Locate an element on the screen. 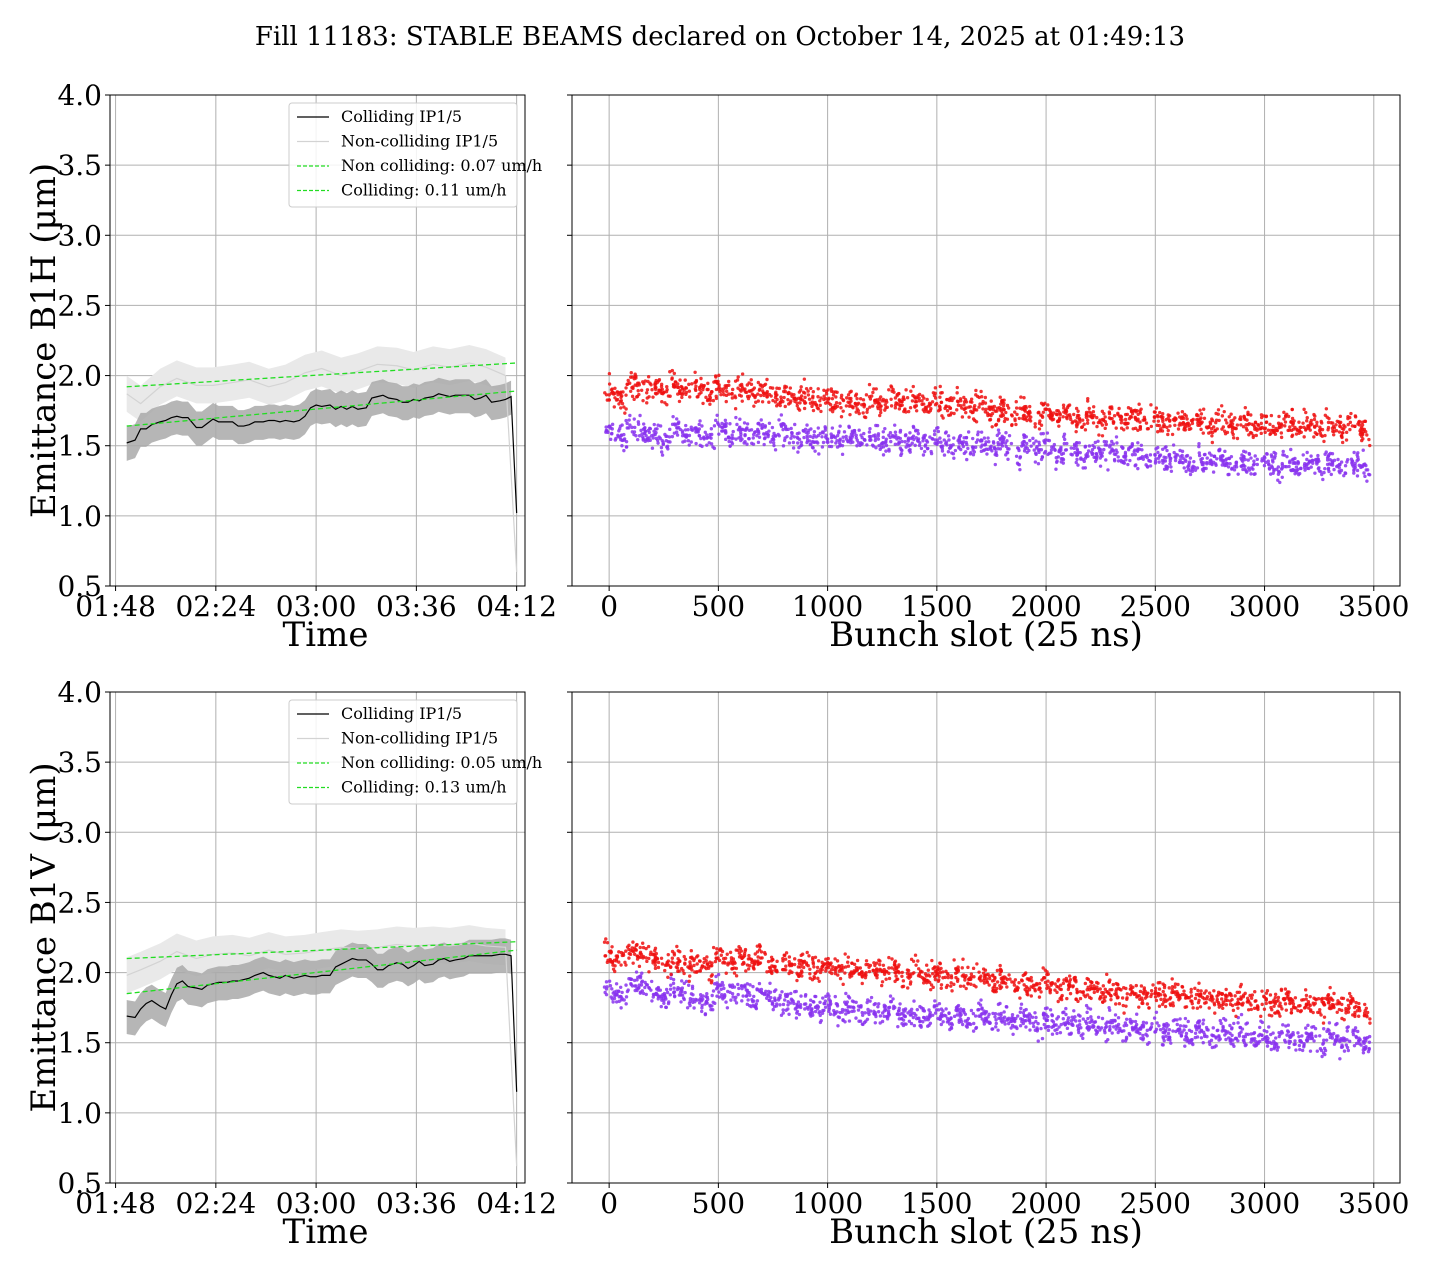  x-tick-label: 3000 is located at coordinates (1264, 1203).